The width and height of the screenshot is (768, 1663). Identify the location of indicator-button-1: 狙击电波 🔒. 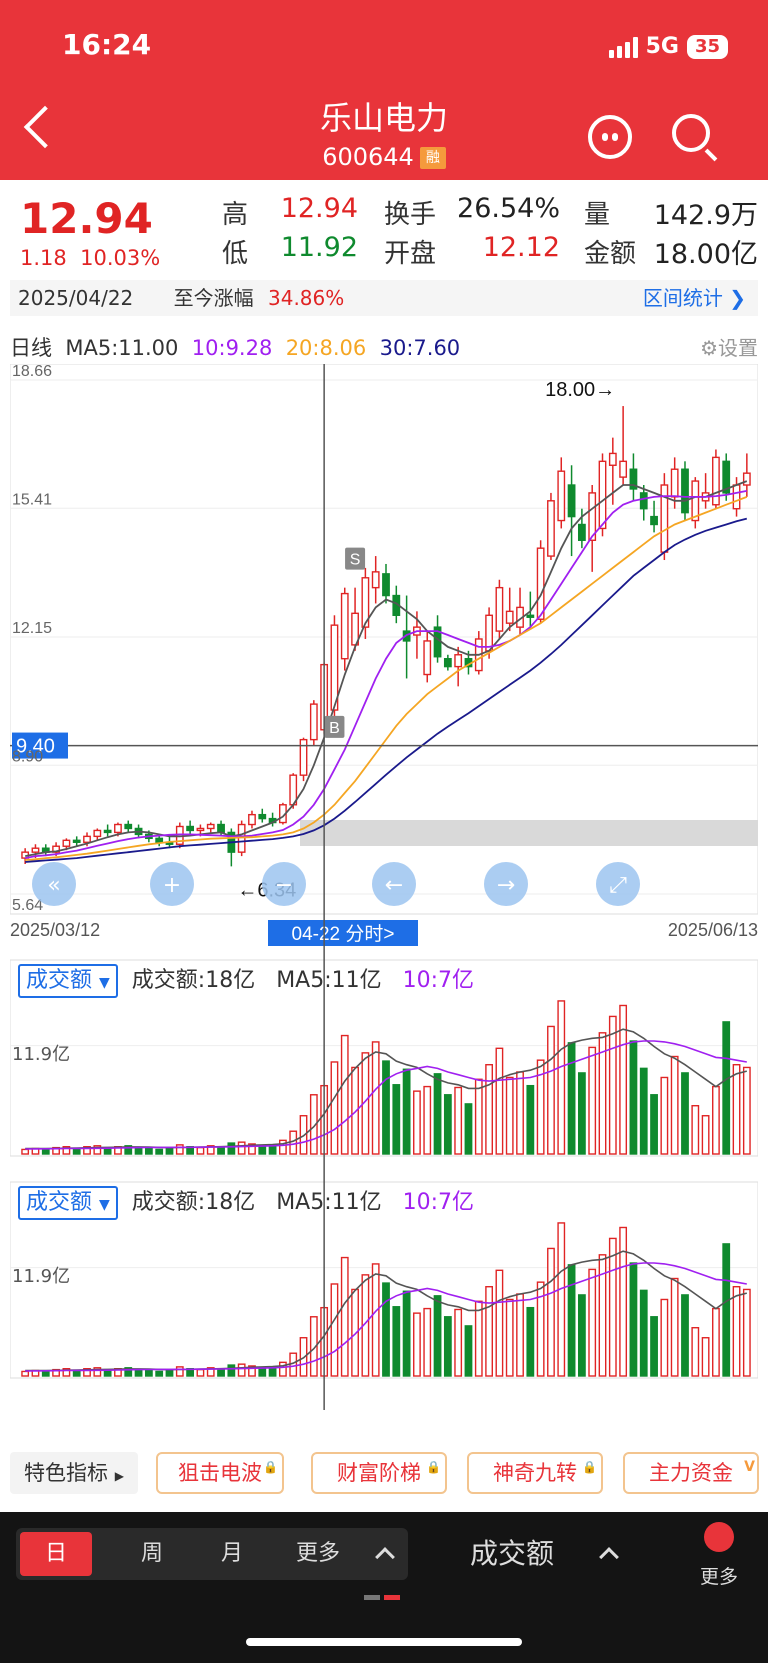
(220, 1473).